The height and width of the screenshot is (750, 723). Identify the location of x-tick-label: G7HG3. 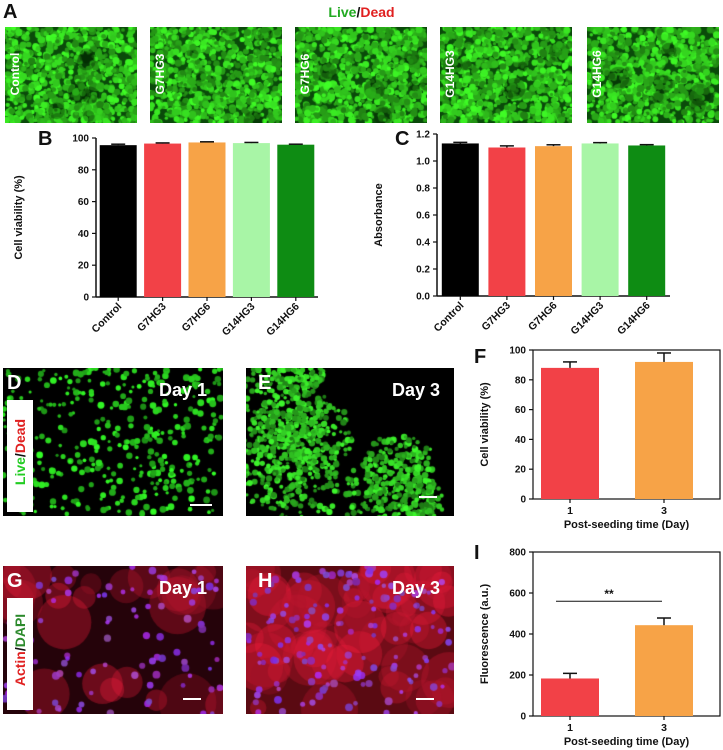
(496, 317).